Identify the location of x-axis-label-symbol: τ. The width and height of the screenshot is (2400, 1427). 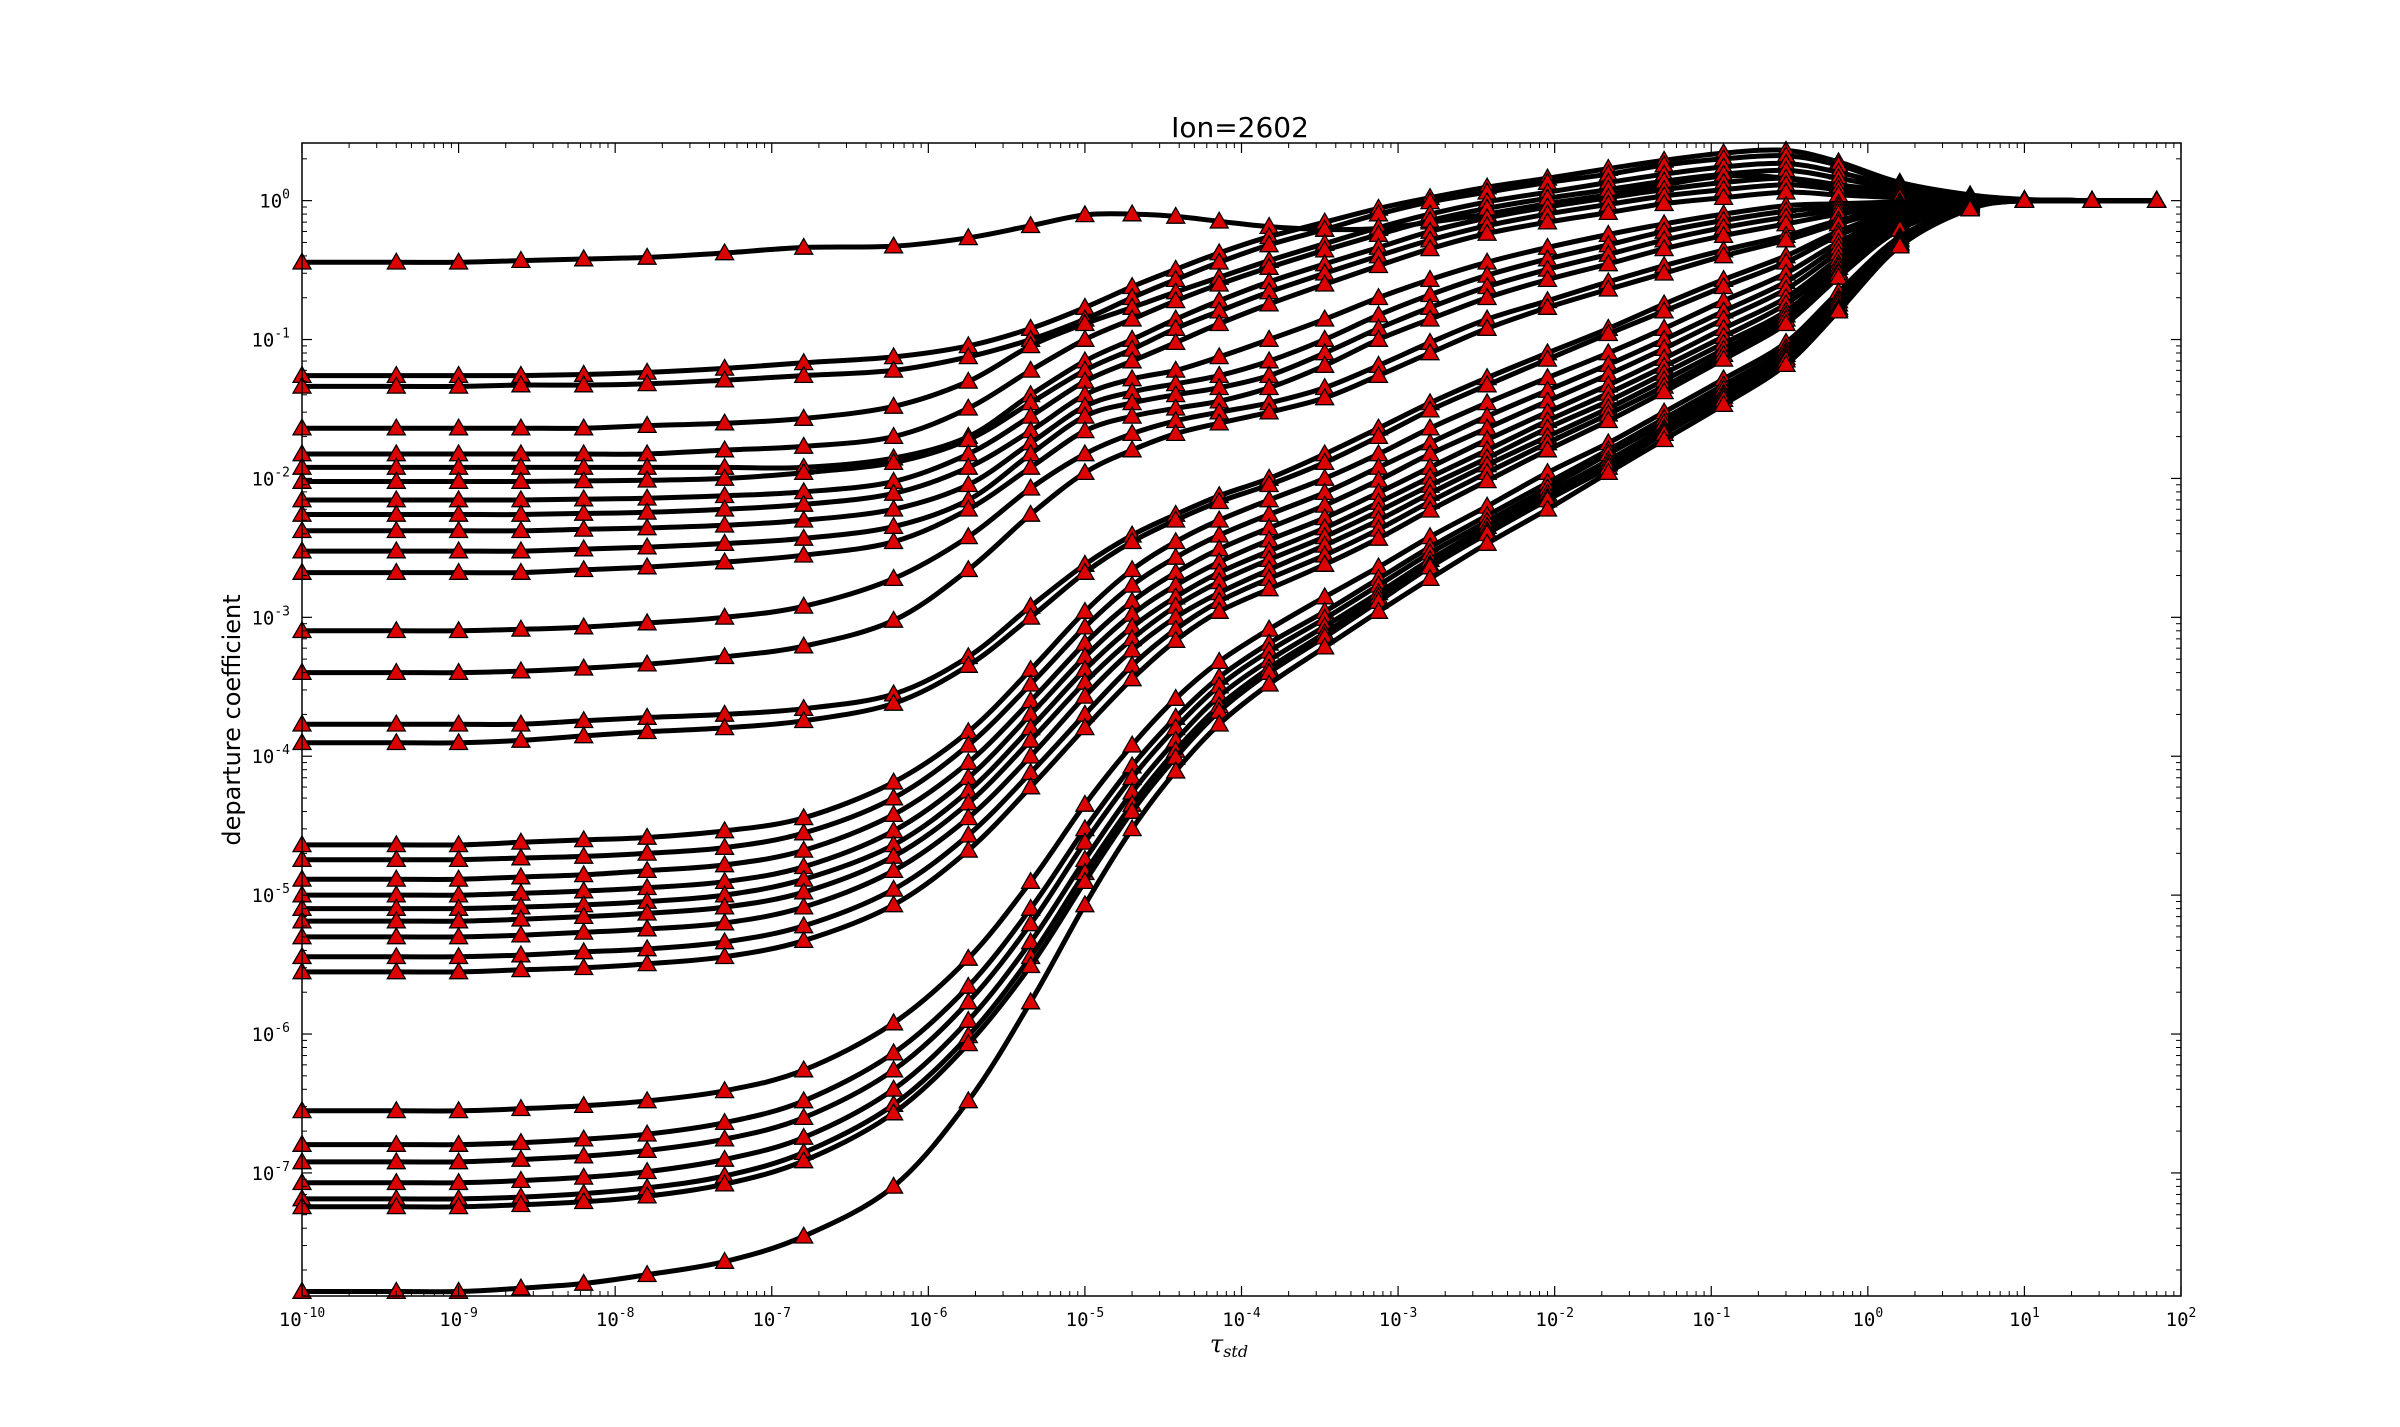
(1217, 1344).